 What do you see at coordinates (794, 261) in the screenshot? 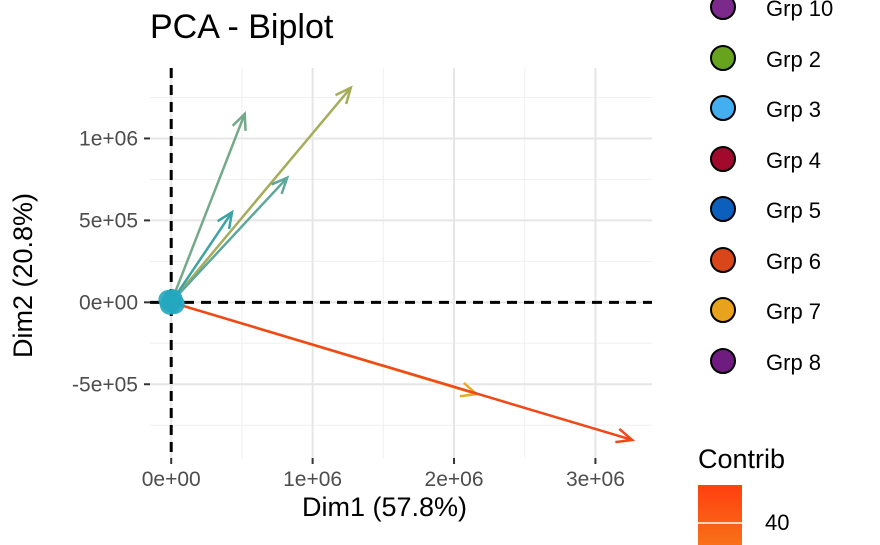
I see `legend-label: Grp 6` at bounding box center [794, 261].